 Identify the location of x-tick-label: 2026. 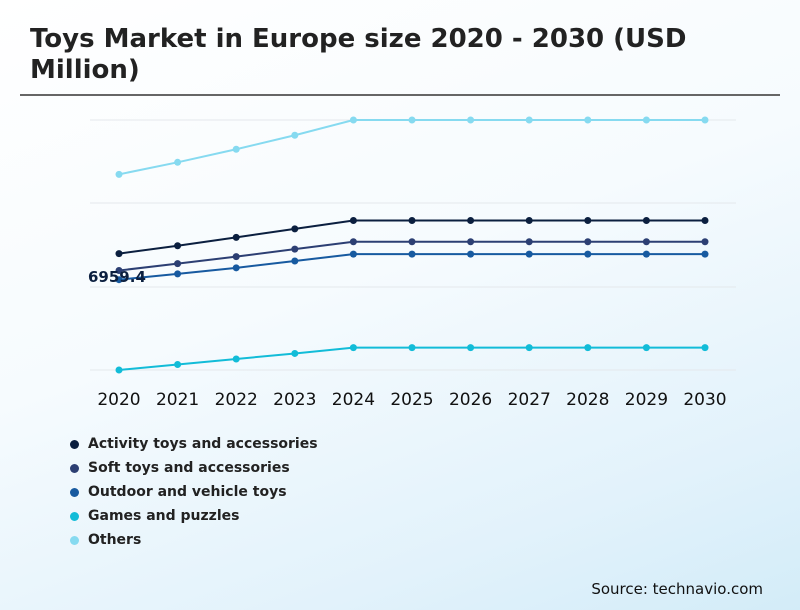
(470, 400).